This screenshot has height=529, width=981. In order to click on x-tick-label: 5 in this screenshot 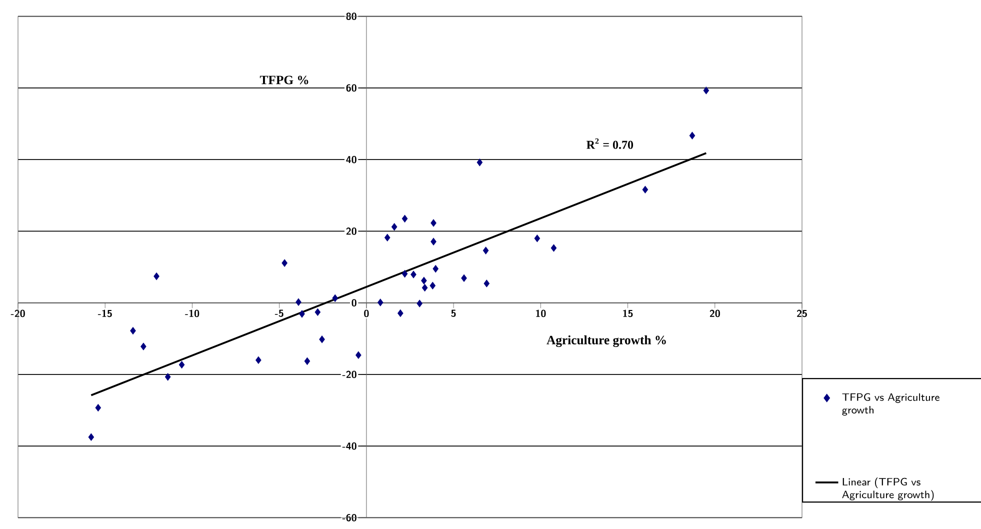, I will do `click(453, 313)`.